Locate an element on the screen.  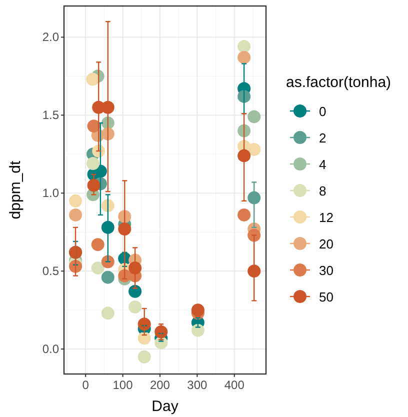
y-tick-label: 0.5 is located at coordinates (51, 271).